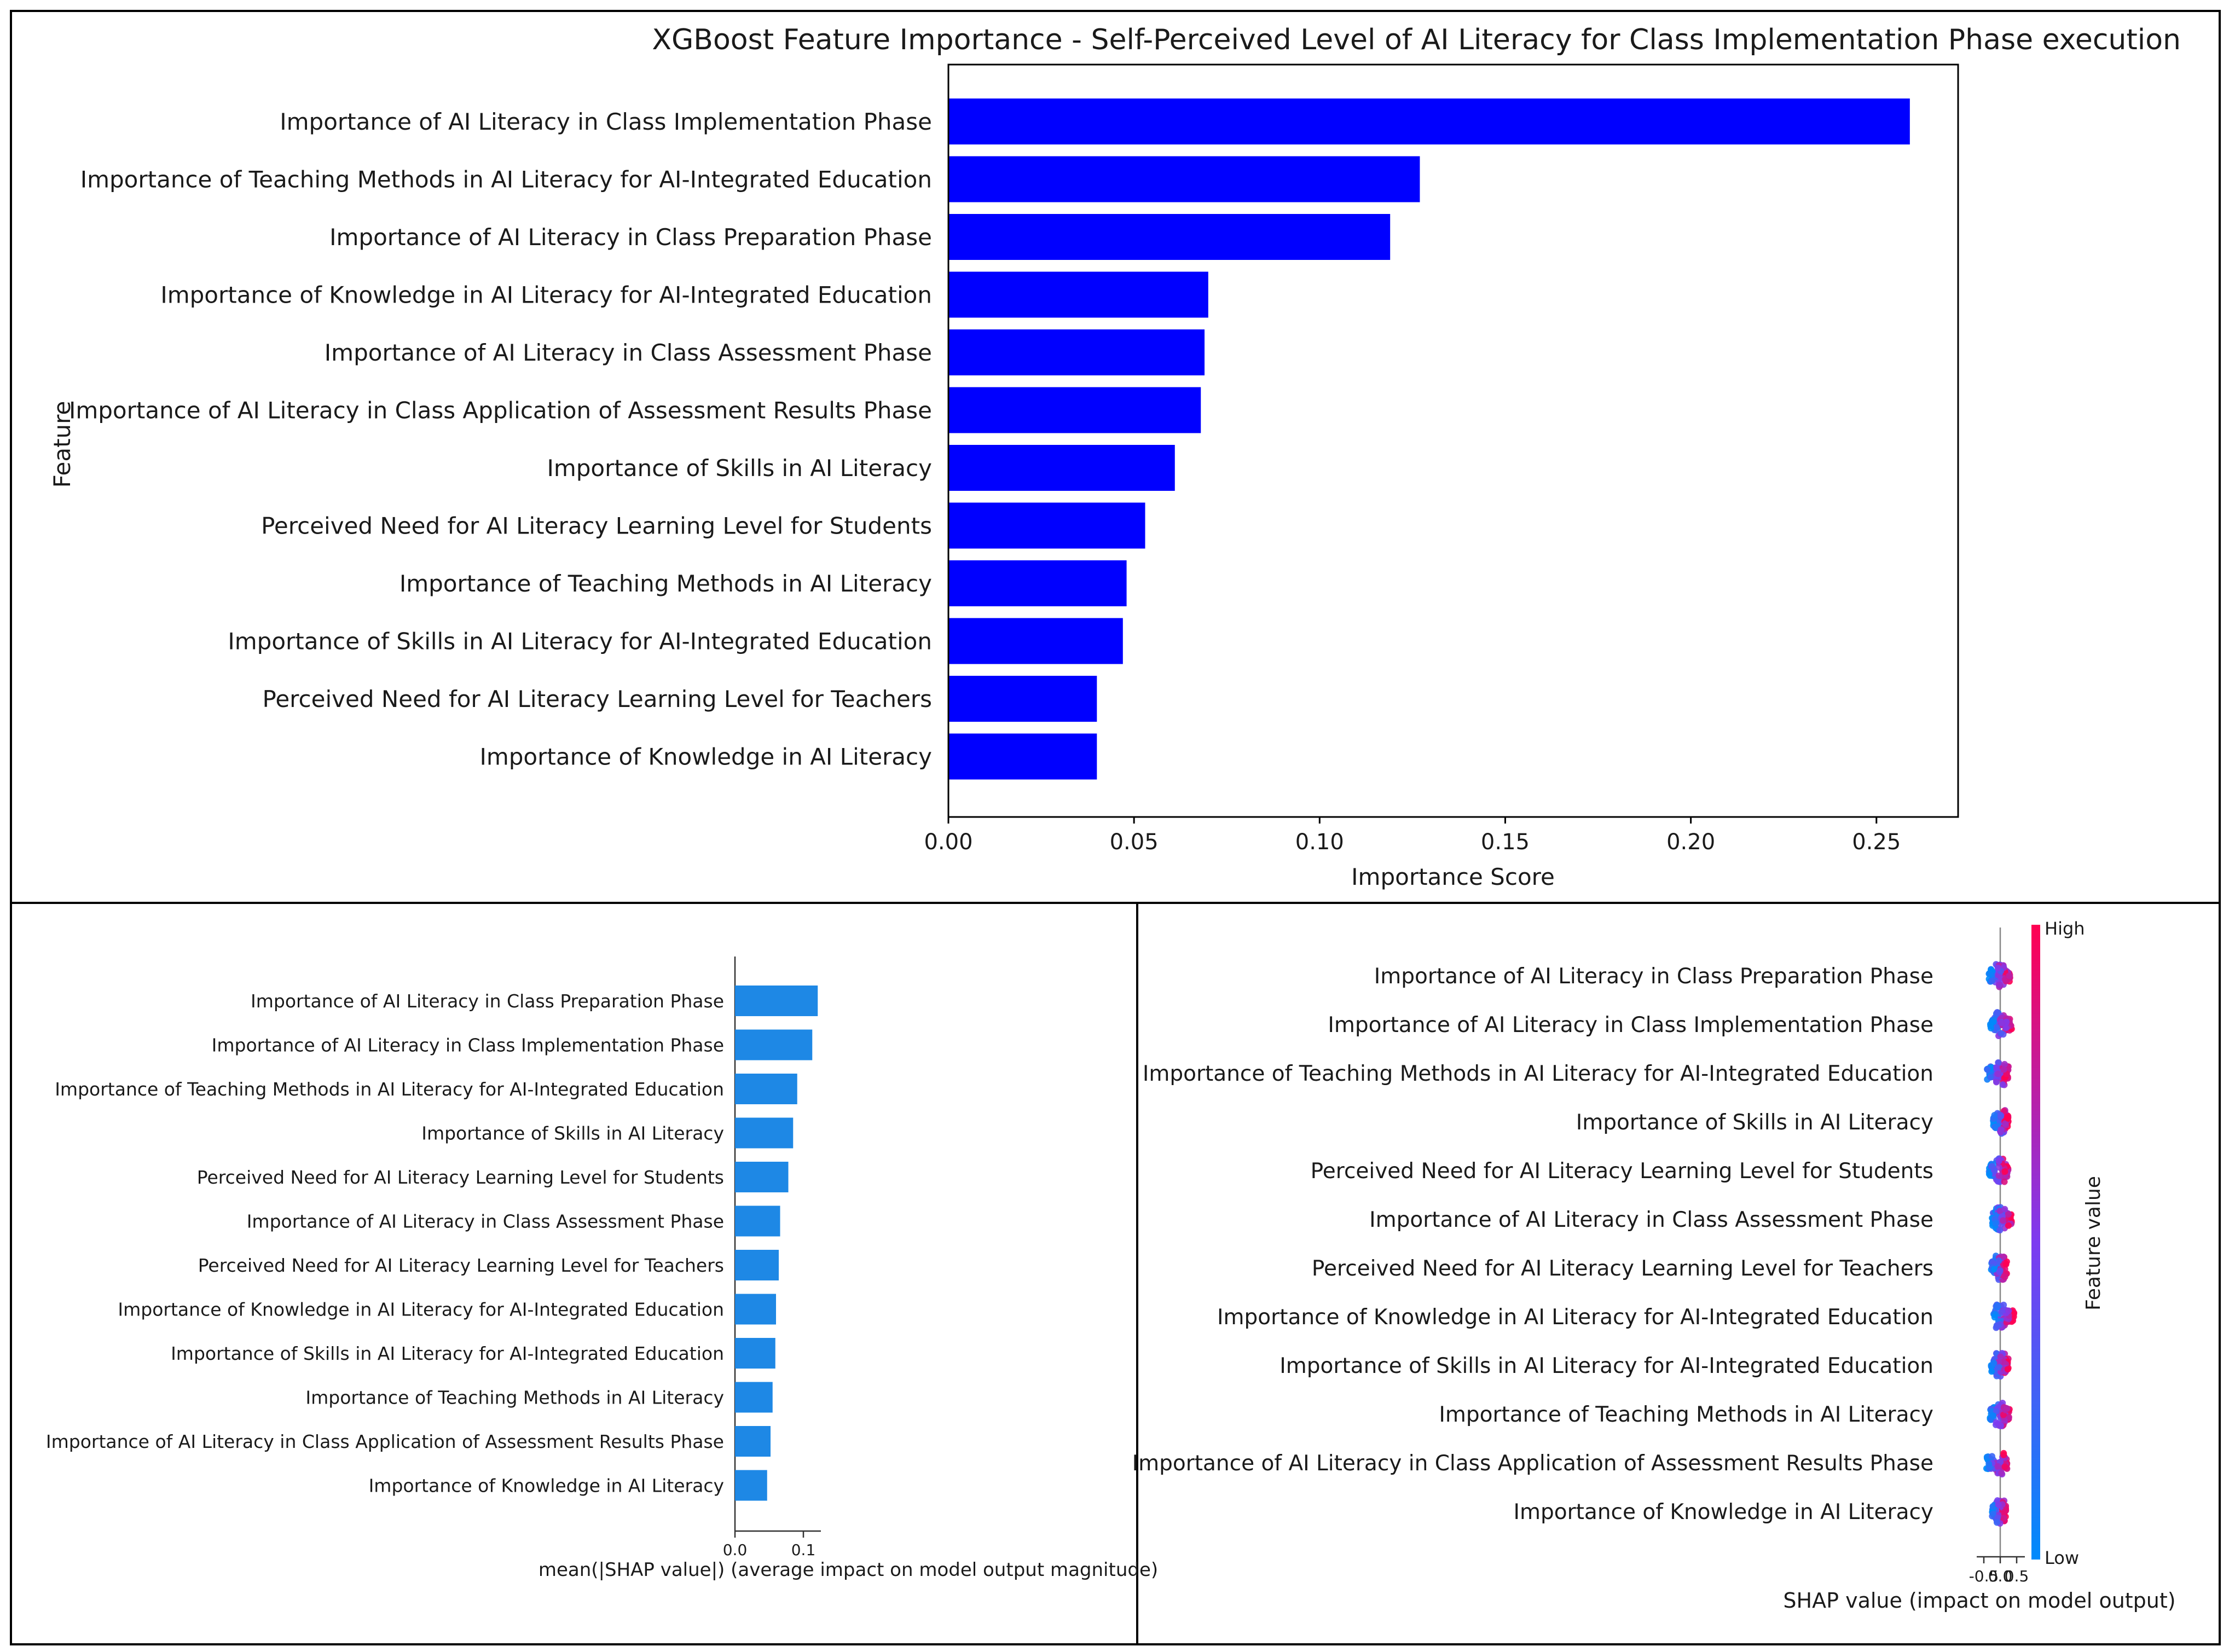 This screenshot has height=1652, width=2229. I want to click on shap-bars, so click(776, 1243).